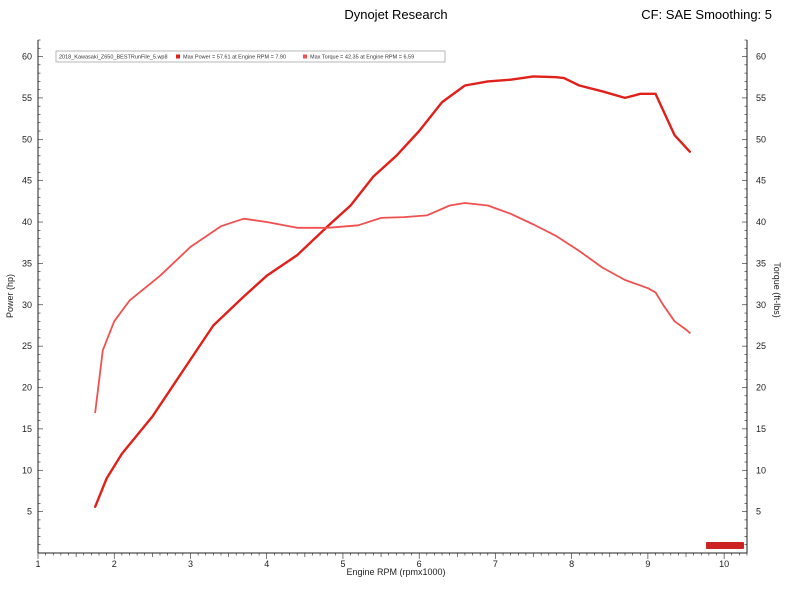  Describe the element at coordinates (342, 564) in the screenshot. I see `x-tick-label: 5` at that location.